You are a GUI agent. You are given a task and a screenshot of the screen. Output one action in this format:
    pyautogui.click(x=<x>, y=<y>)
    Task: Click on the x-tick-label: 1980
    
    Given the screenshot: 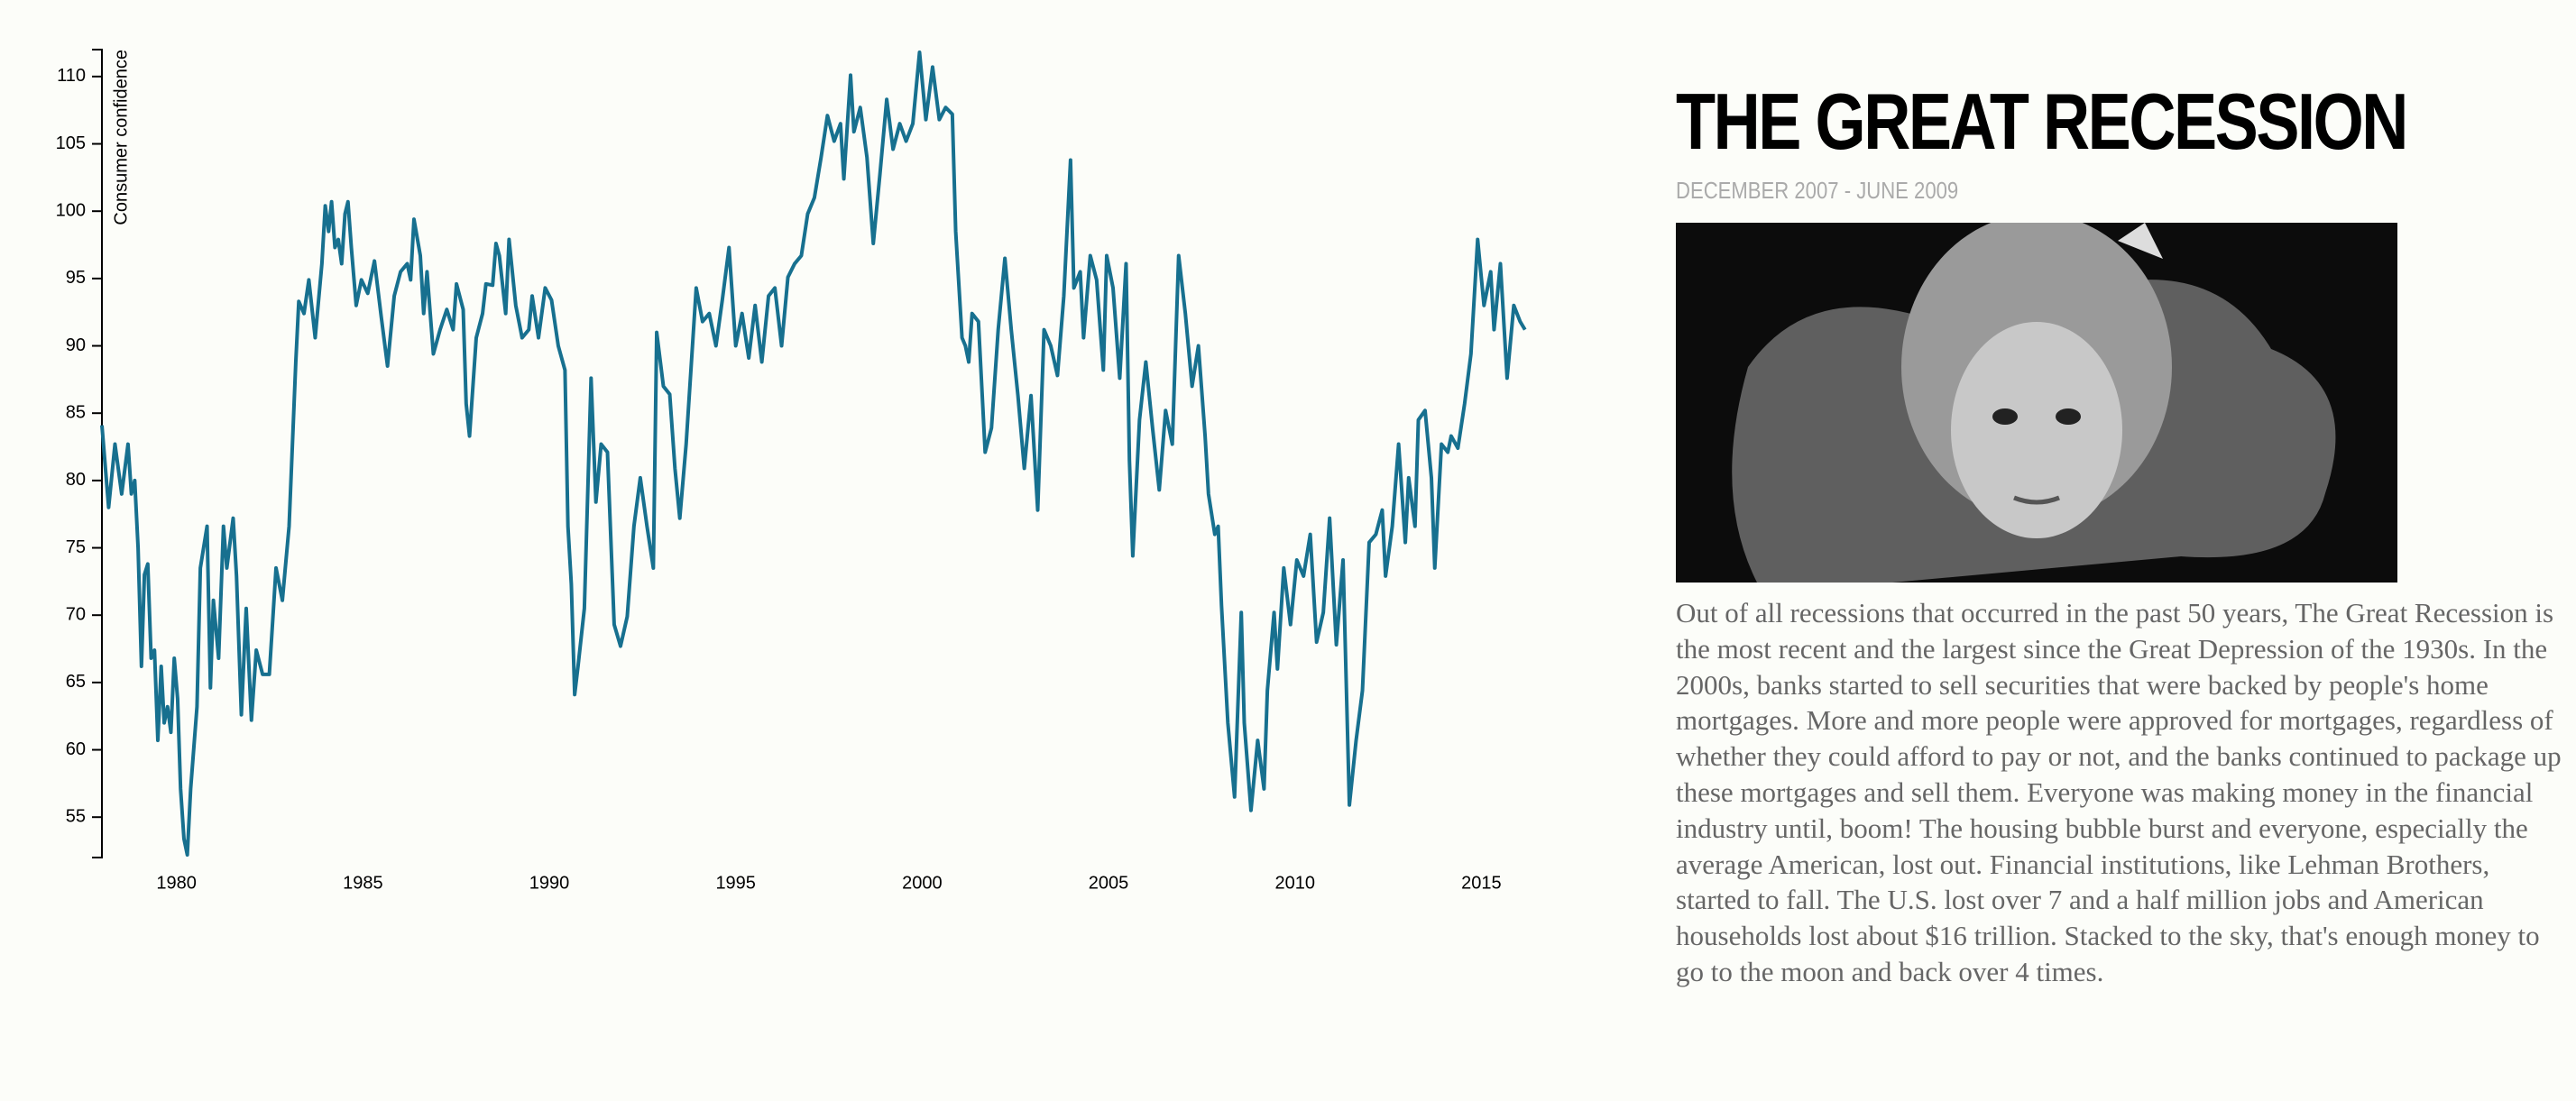 What is the action you would take?
    pyautogui.click(x=176, y=883)
    